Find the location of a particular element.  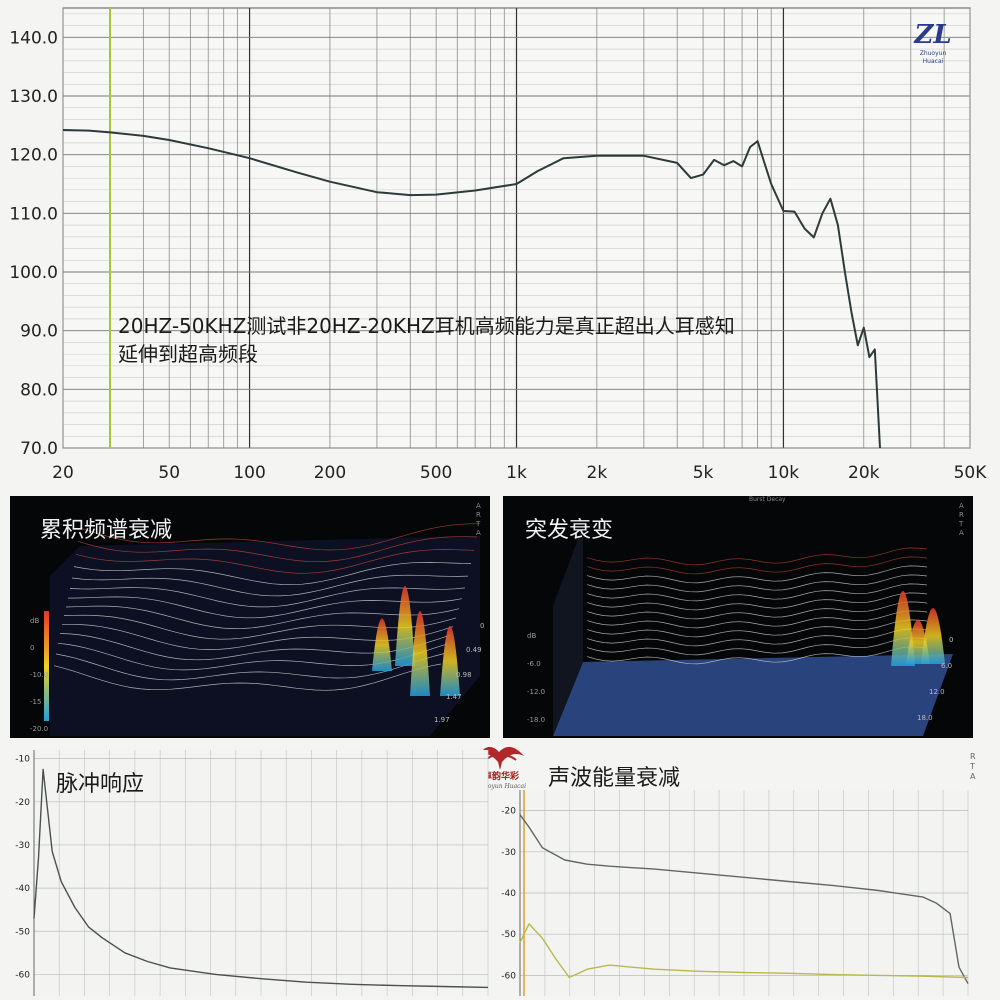

burst-left-tick: -18.0 is located at coordinates (536, 720).